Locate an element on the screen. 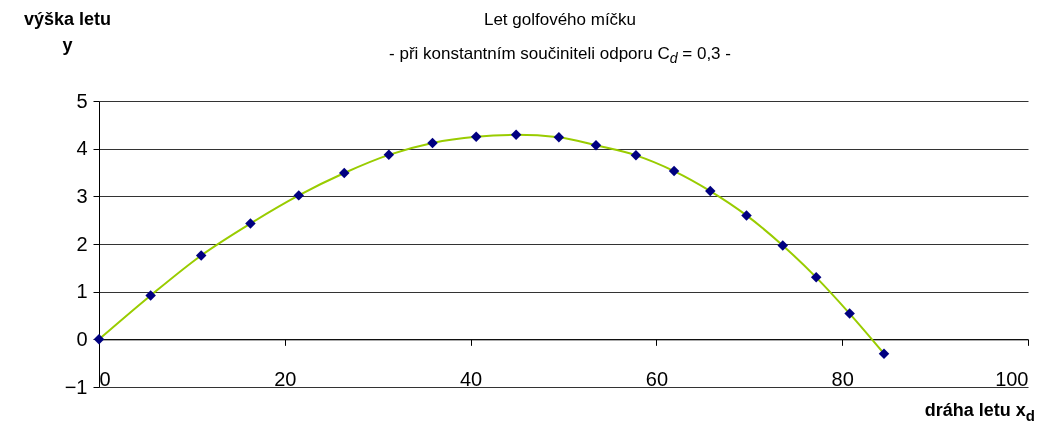 The width and height of the screenshot is (1055, 432). x-tick-label: 20 is located at coordinates (285, 378).